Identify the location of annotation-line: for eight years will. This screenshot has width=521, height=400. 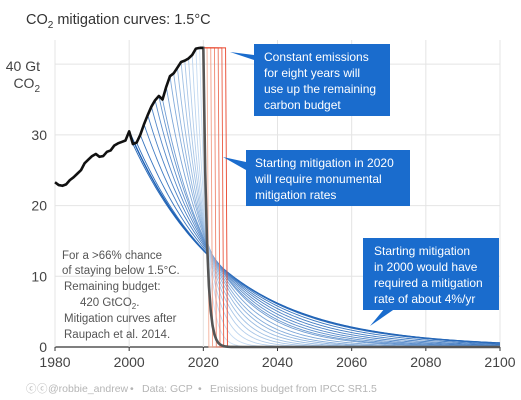
(312, 73).